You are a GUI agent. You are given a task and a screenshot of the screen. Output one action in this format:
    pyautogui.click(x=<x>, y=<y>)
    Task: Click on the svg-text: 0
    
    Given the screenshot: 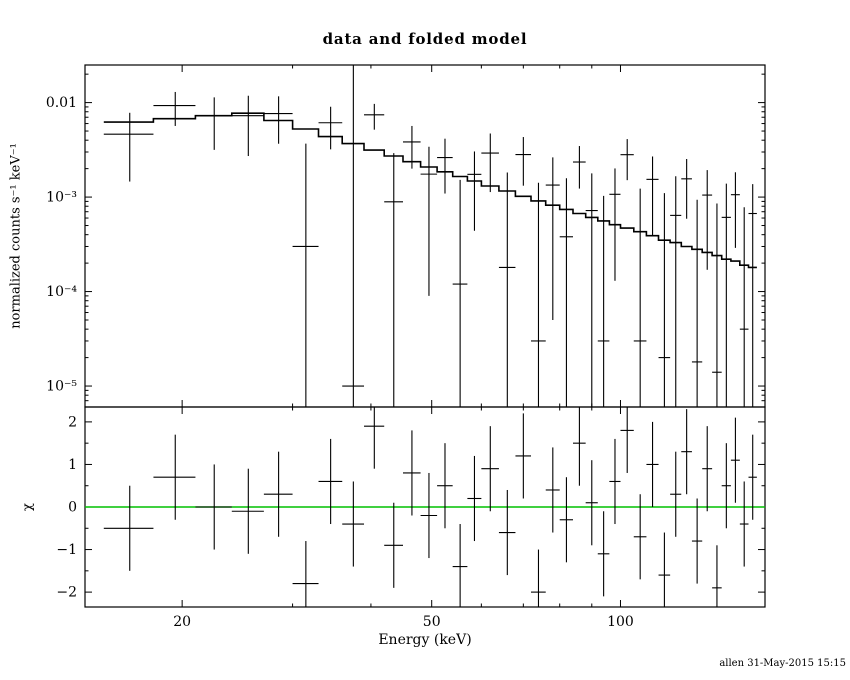 What is the action you would take?
    pyautogui.click(x=72, y=508)
    